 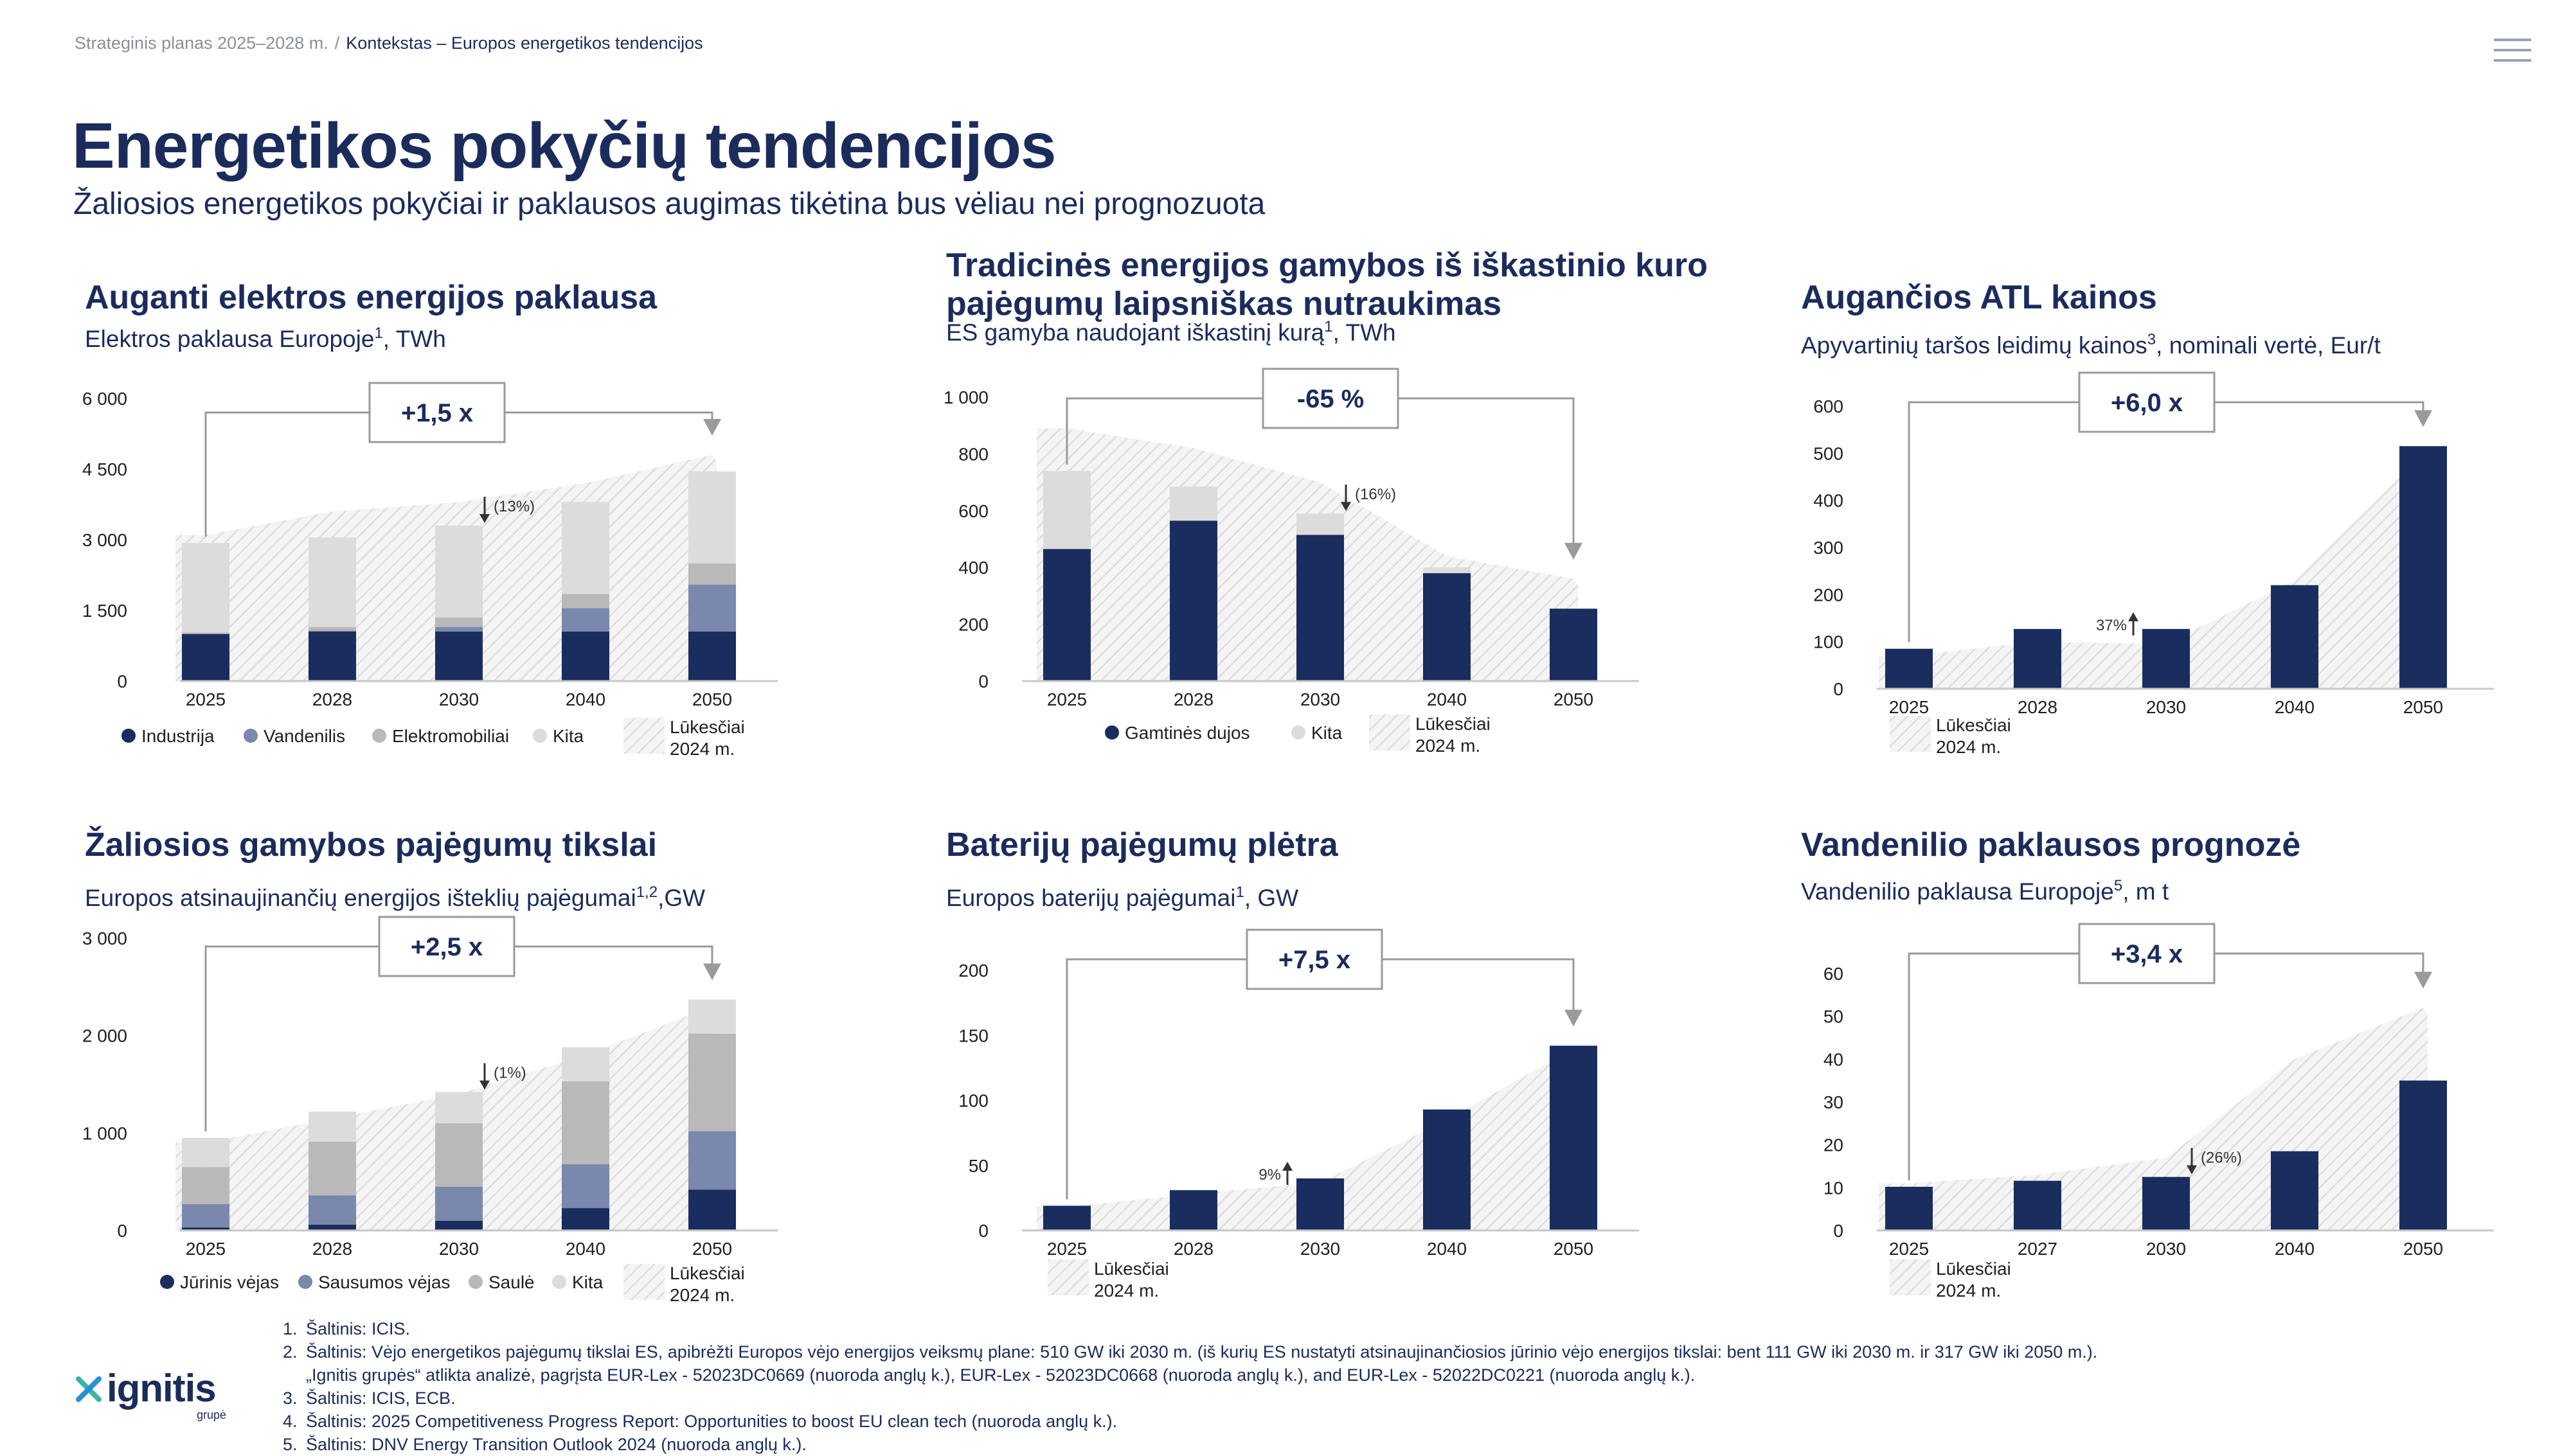 What do you see at coordinates (206, 1152) in the screenshot?
I see `bar-2025-Kita` at bounding box center [206, 1152].